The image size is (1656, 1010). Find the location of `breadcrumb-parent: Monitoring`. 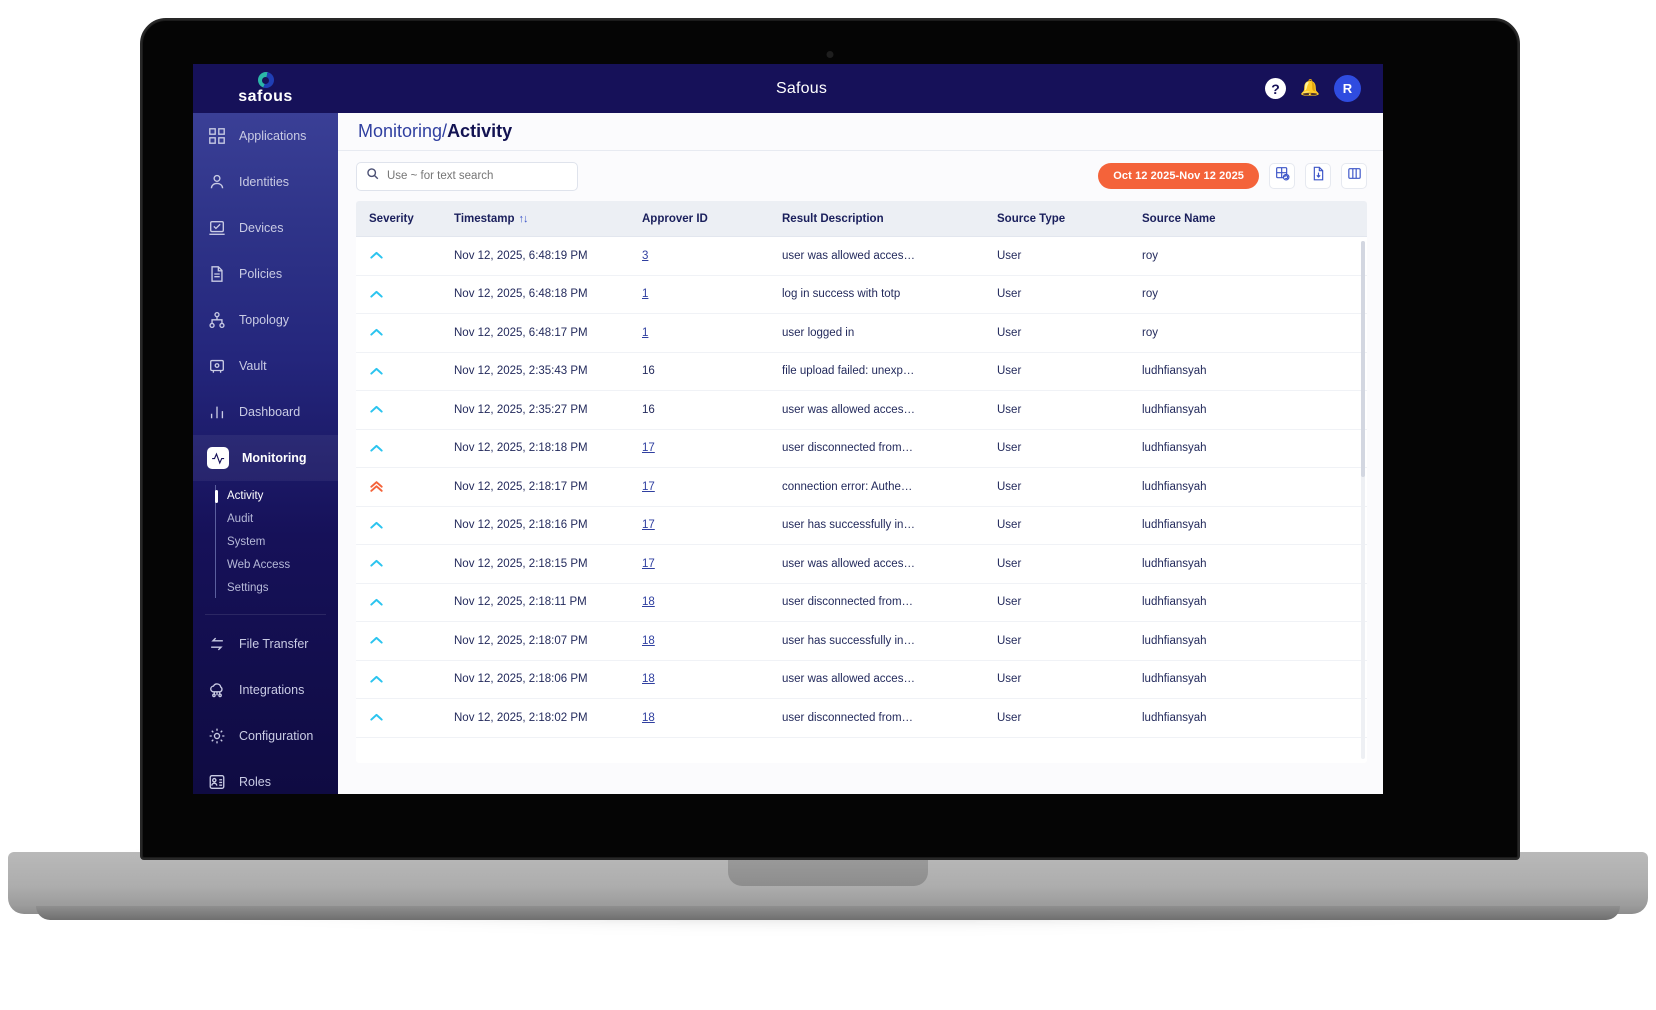

breadcrumb-parent: Monitoring is located at coordinates (400, 131).